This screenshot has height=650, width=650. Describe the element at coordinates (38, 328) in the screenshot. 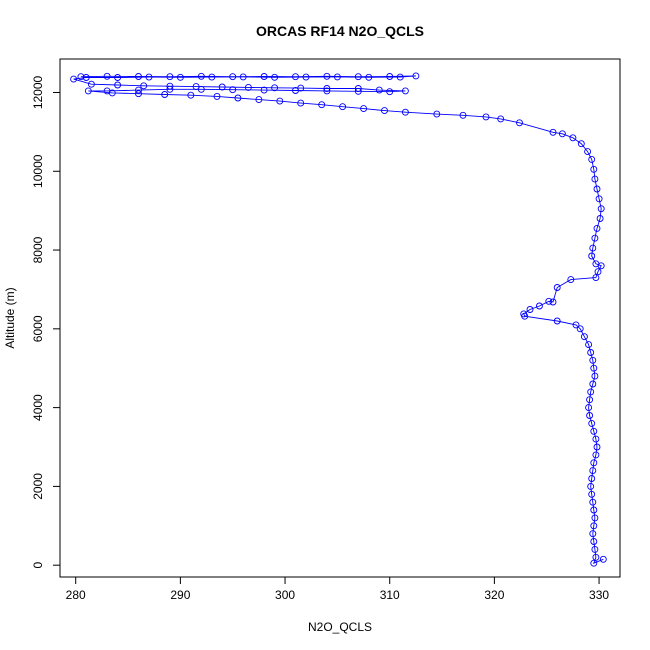

I see `y-tick-label: 6000` at that location.